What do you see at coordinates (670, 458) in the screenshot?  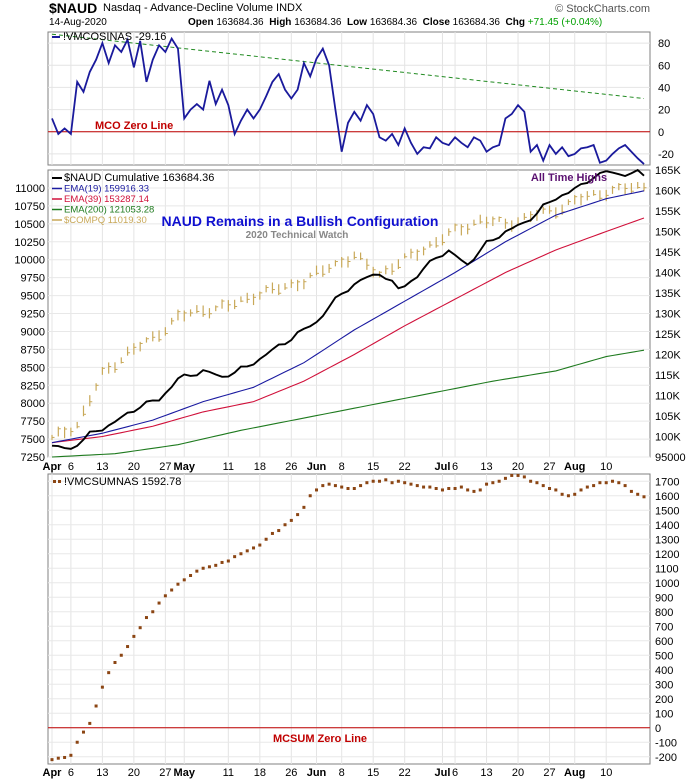 I see `naud-right-tick-label: 95000` at bounding box center [670, 458].